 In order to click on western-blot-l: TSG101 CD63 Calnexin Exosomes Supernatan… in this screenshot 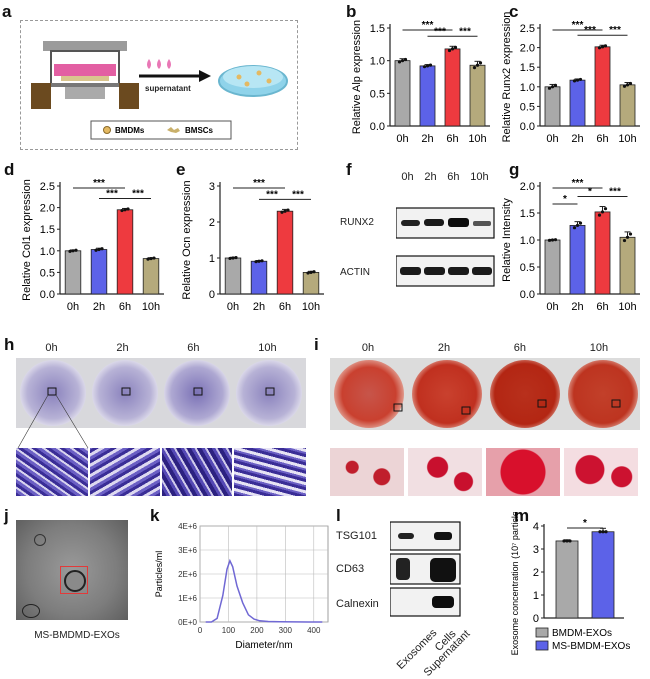, I will do `click(404, 597)`.